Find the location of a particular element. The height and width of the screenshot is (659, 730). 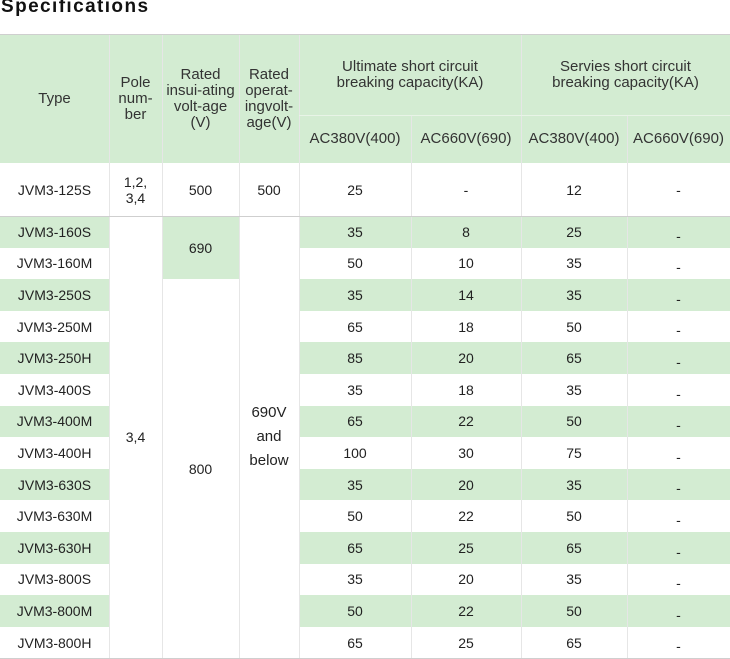

header-poles-text: Pole num- ber is located at coordinates (135, 98).